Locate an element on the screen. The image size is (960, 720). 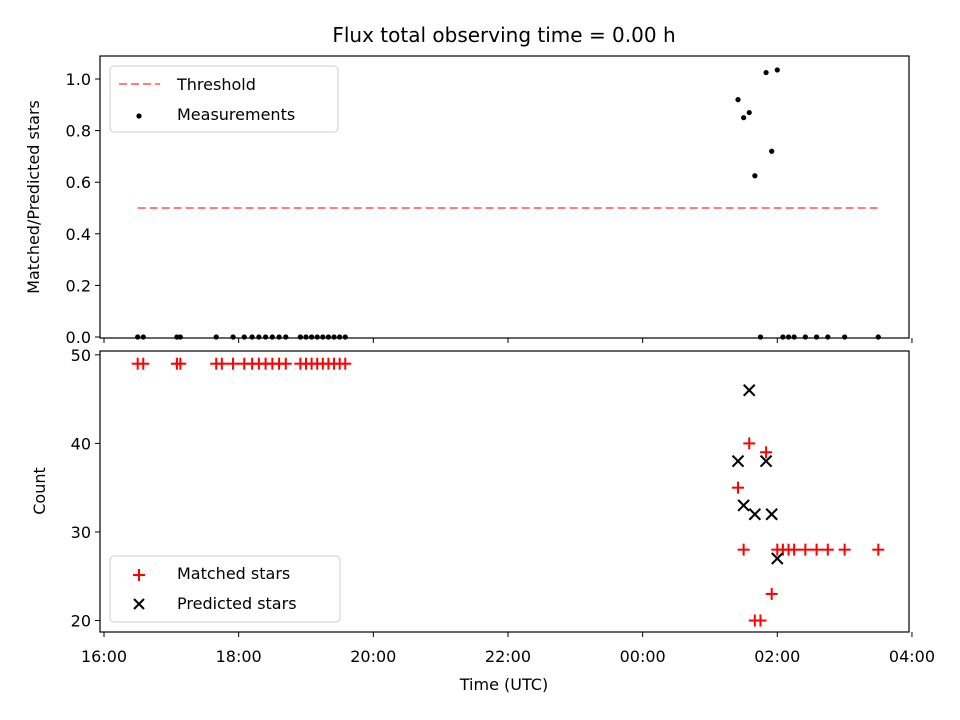
bottom-y-axis: 20 30 40 50 is located at coordinates (85, 488).